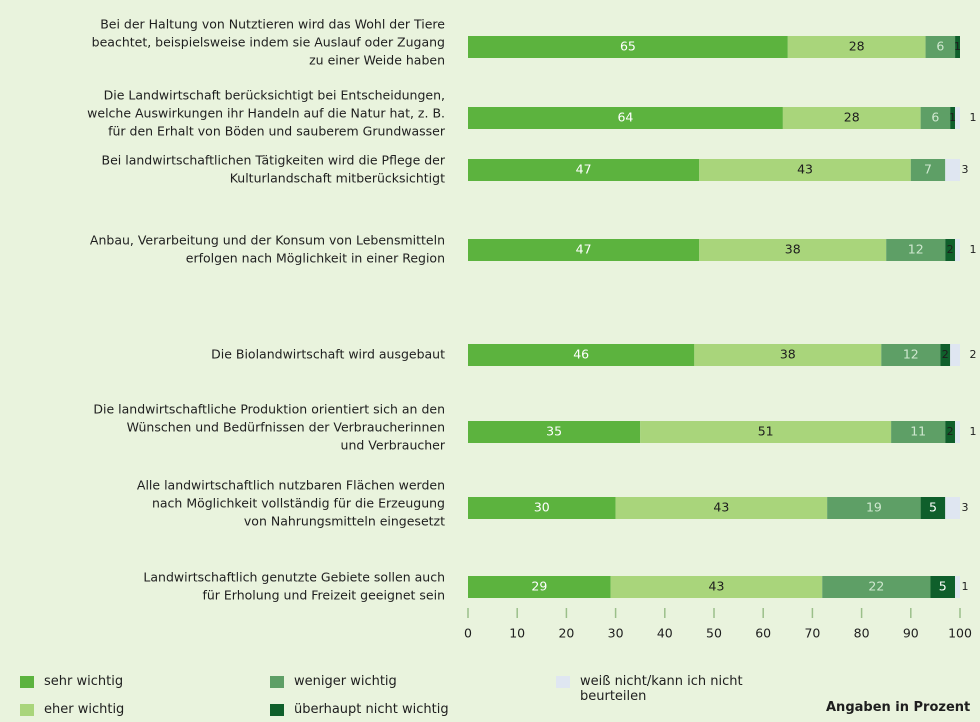 The height and width of the screenshot is (722, 980). What do you see at coordinates (812, 633) in the screenshot?
I see `x-tick-label: 70` at bounding box center [812, 633].